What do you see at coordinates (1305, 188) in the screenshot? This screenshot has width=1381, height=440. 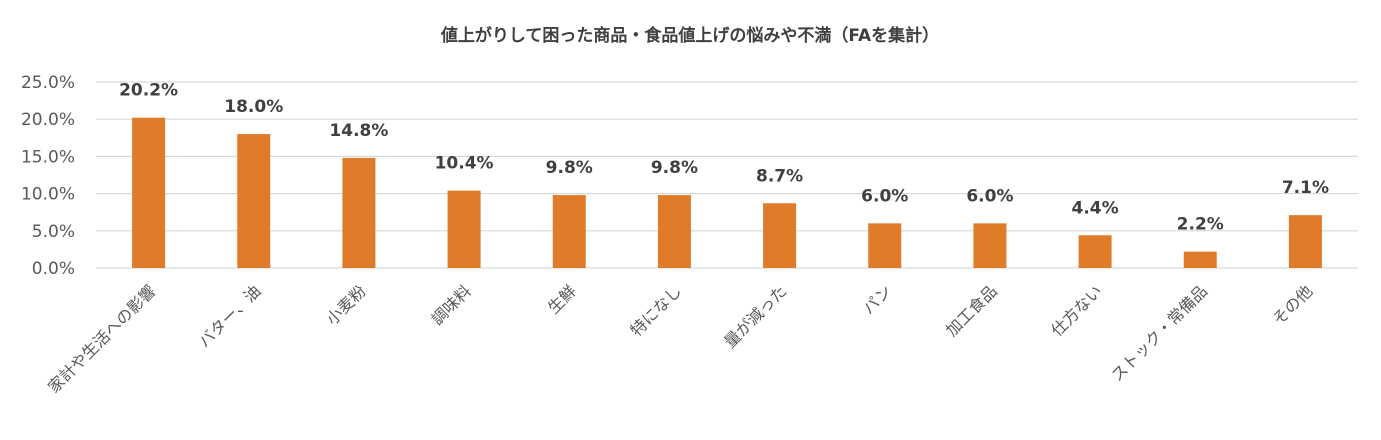 I see `data-label: 7.1%` at bounding box center [1305, 188].